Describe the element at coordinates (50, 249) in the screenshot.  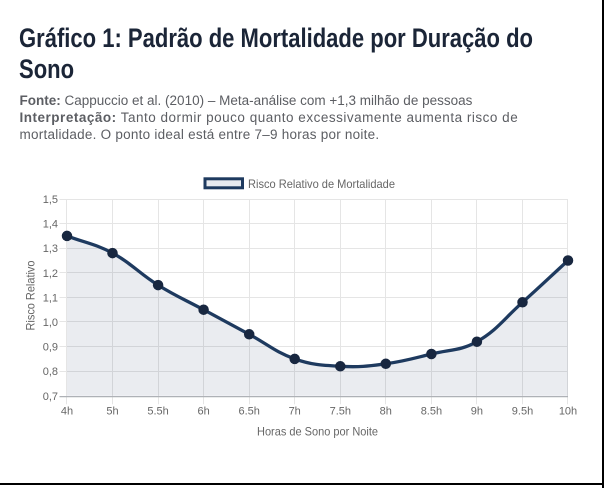
I see `svg-text: 1,3` at that location.